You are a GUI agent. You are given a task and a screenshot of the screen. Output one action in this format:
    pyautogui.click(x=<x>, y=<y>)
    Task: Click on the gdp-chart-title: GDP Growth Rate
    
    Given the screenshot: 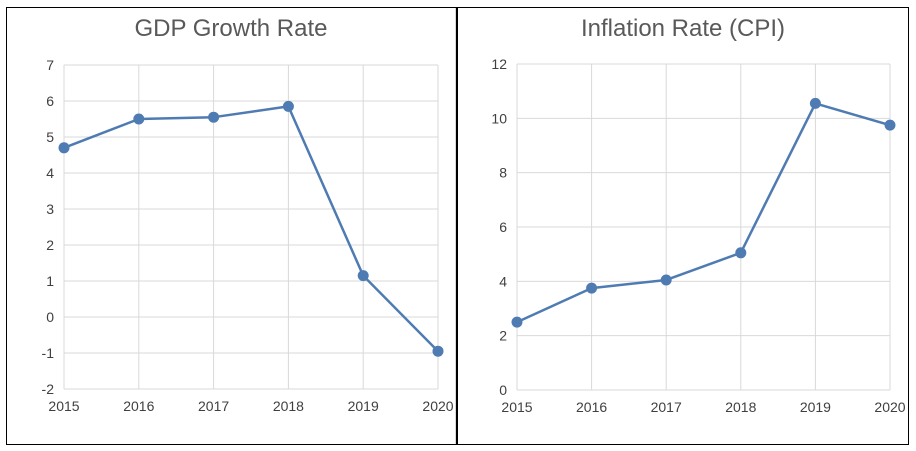 What is the action you would take?
    pyautogui.click(x=231, y=28)
    